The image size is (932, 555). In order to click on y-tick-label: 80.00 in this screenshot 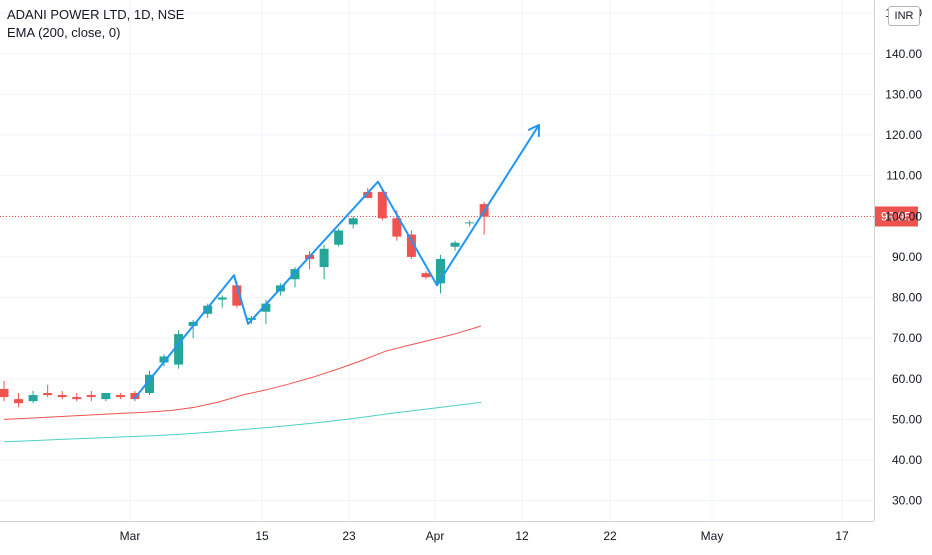, I will do `click(907, 298)`.